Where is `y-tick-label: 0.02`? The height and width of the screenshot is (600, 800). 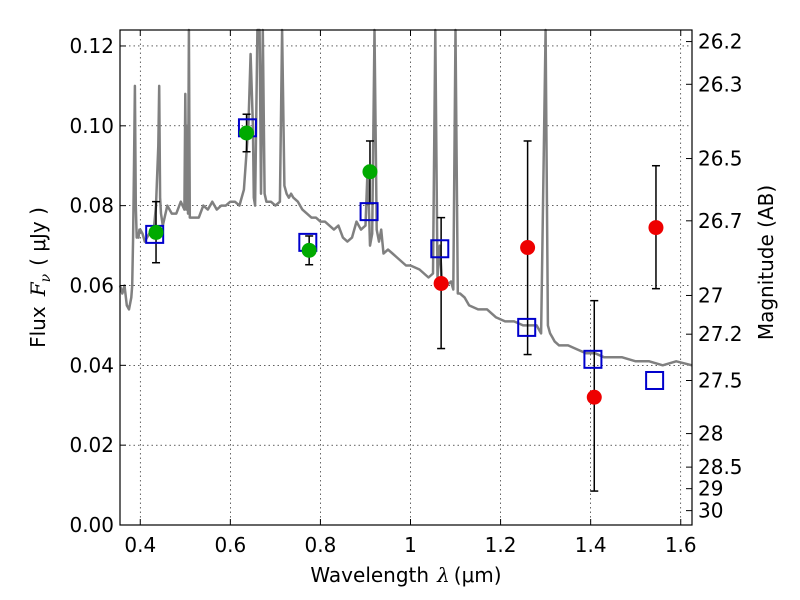
y-tick-label: 0.02 is located at coordinates (91, 445).